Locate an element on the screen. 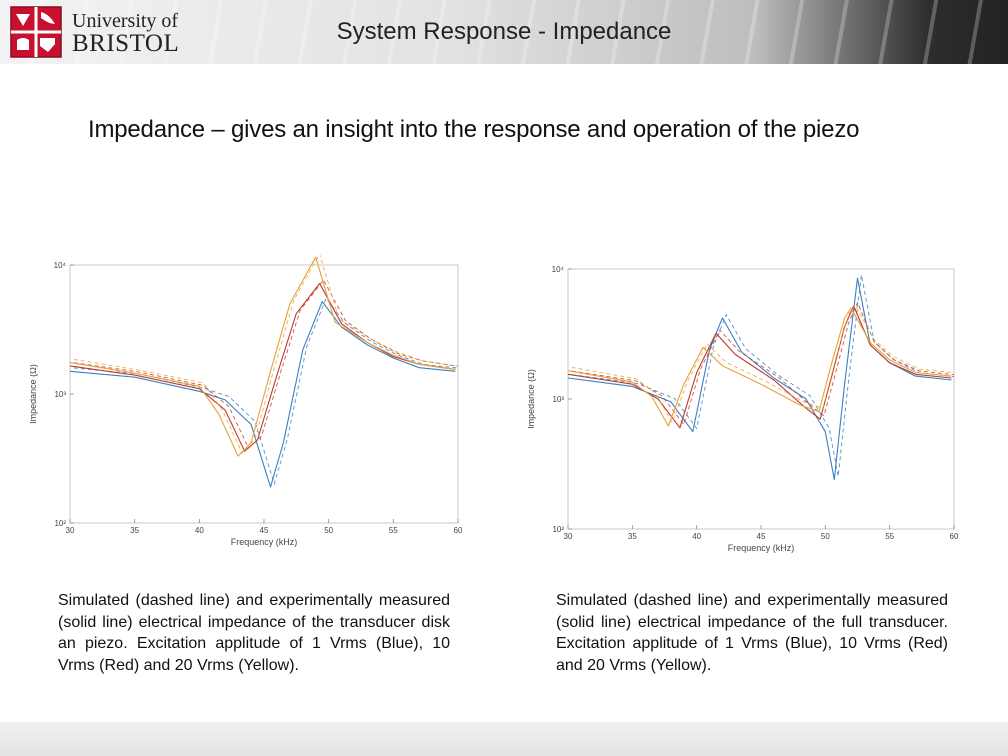 The image size is (1008, 756). plot-frame is located at coordinates (761, 399).